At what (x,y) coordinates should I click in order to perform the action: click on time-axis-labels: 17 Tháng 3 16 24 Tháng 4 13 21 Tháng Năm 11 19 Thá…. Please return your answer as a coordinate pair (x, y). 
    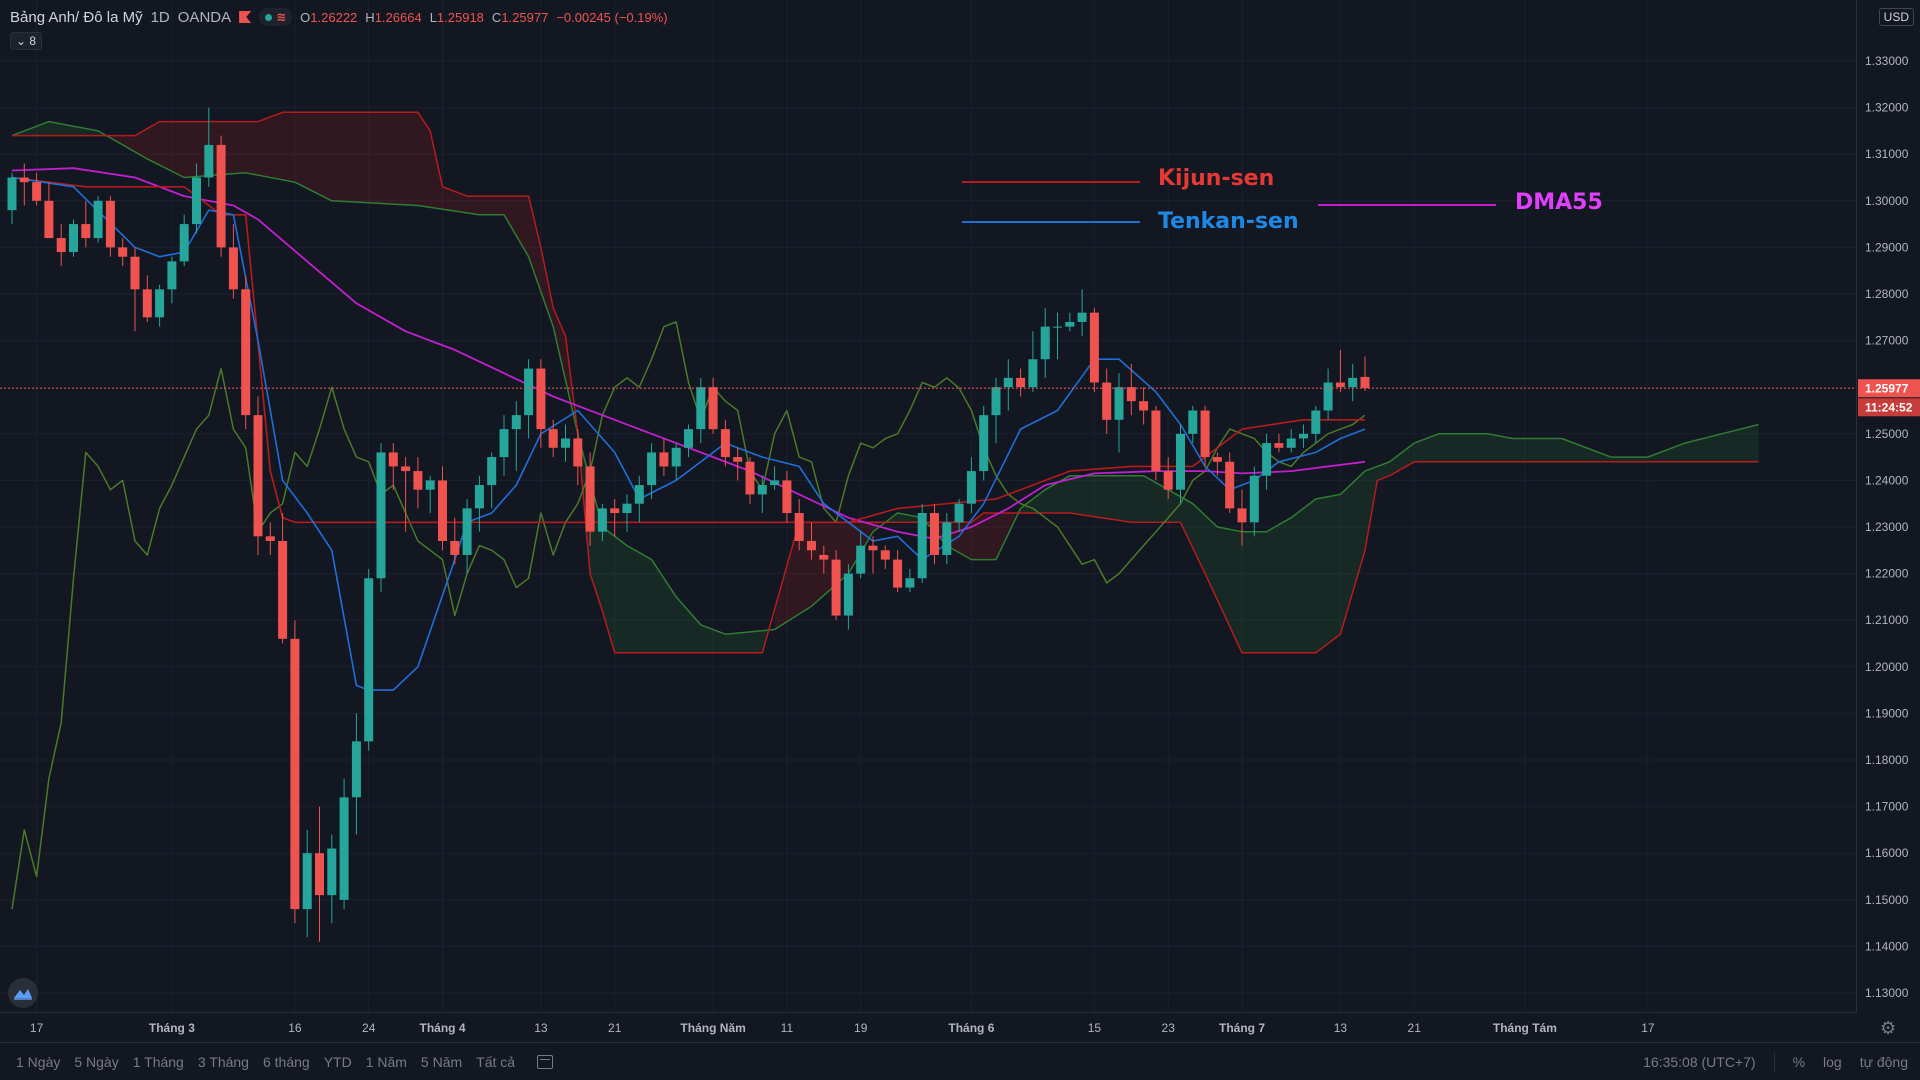
    Looking at the image, I should click on (842, 1028).